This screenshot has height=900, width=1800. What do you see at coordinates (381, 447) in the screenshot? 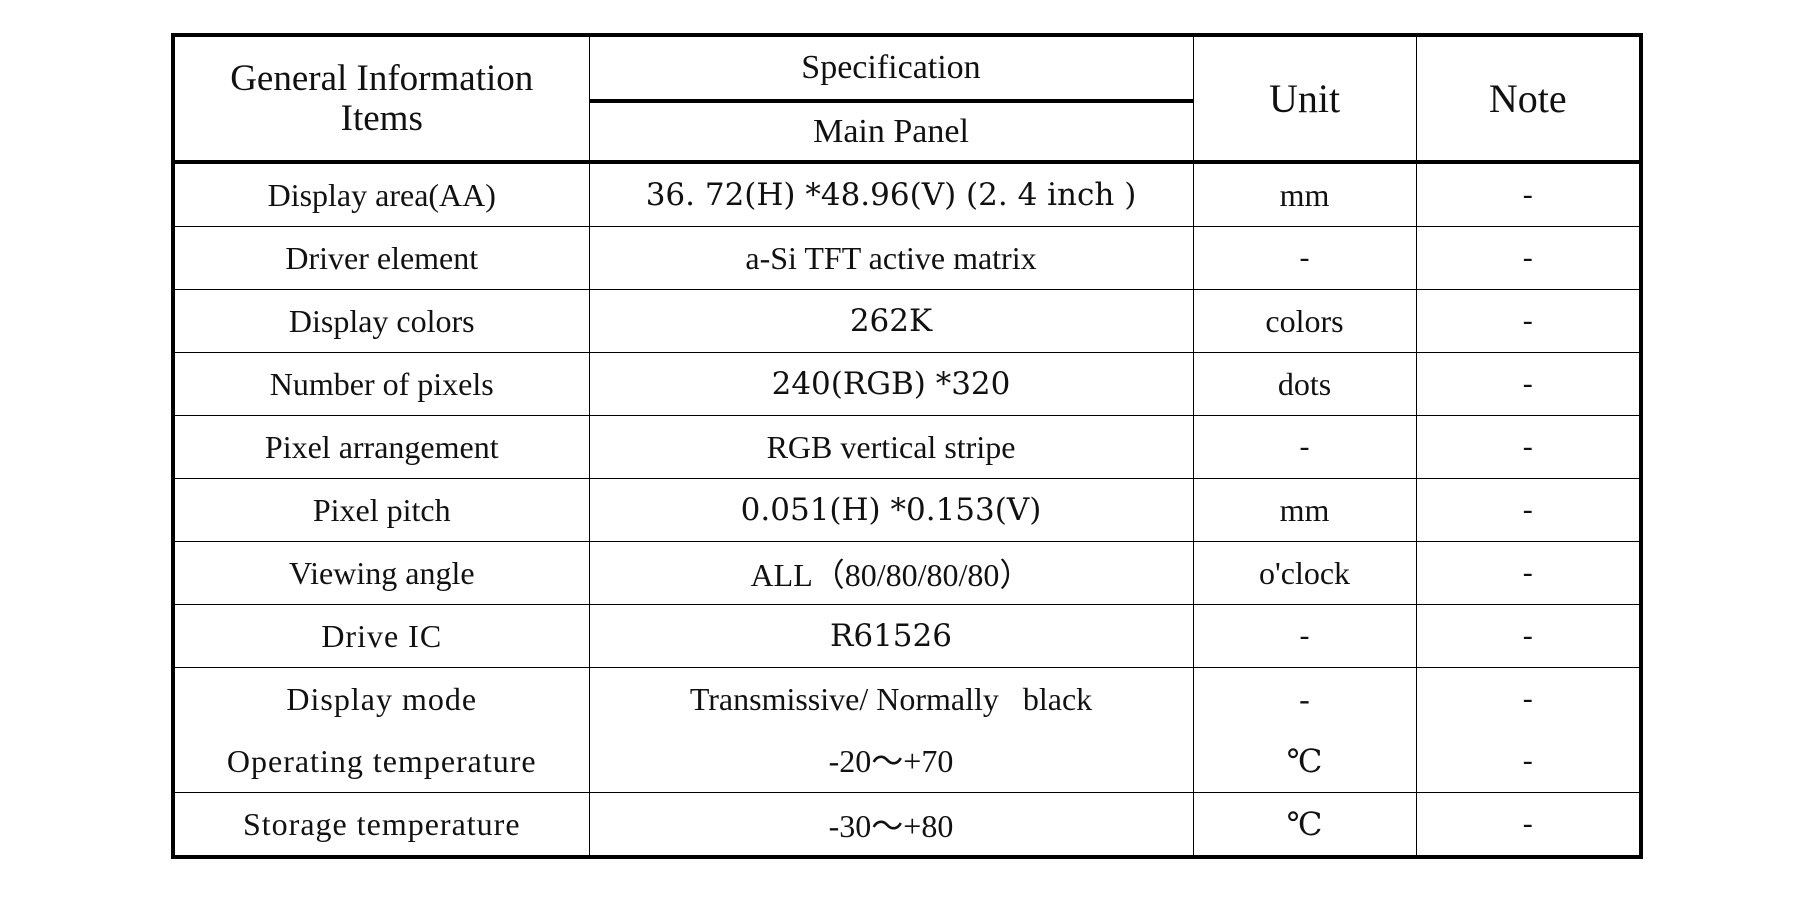
I see `item-cell: Pixel arrangement` at bounding box center [381, 447].